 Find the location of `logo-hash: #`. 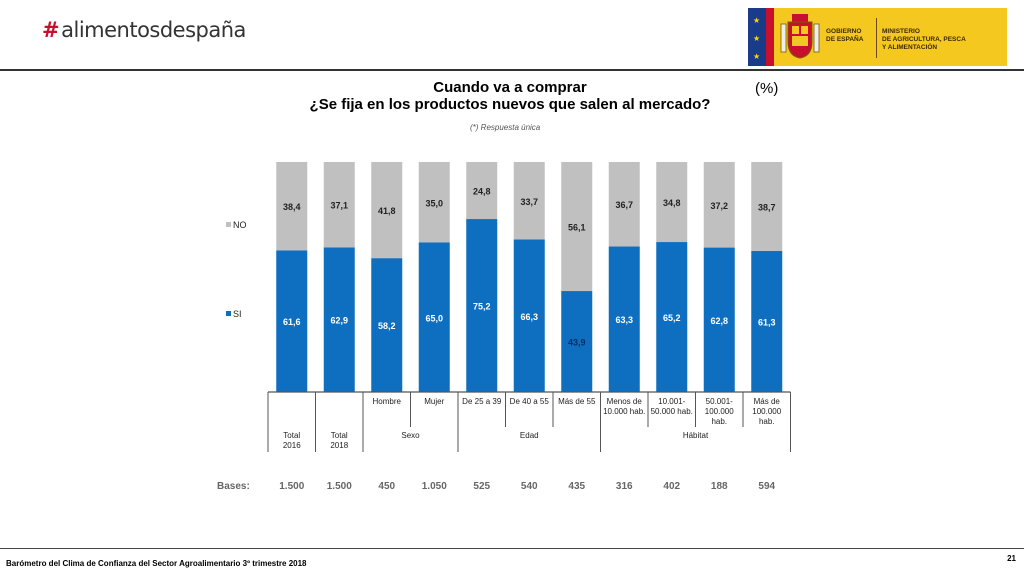

logo-hash: # is located at coordinates (51, 30).